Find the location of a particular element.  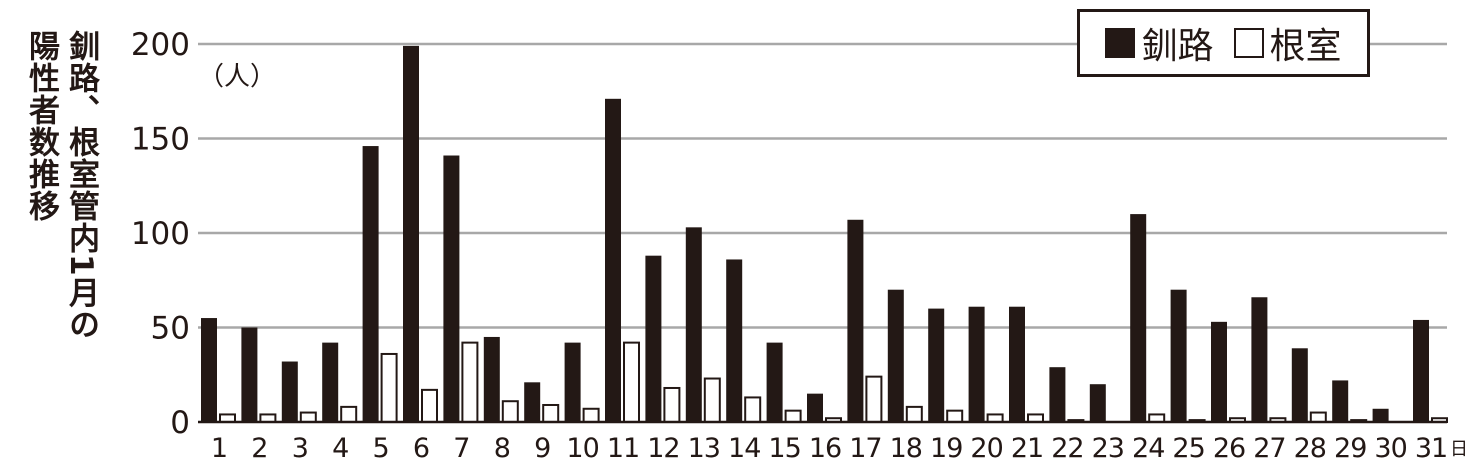

x-tick-label: 4 is located at coordinates (340, 448).